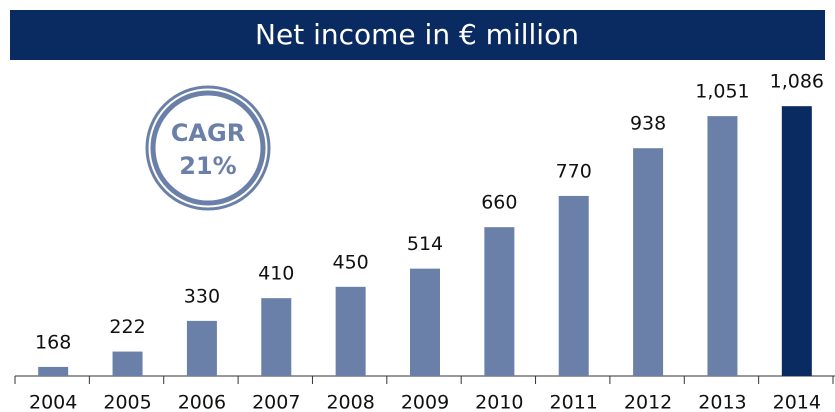 The height and width of the screenshot is (412, 835). I want to click on x-tick-label: 2004, so click(53, 402).